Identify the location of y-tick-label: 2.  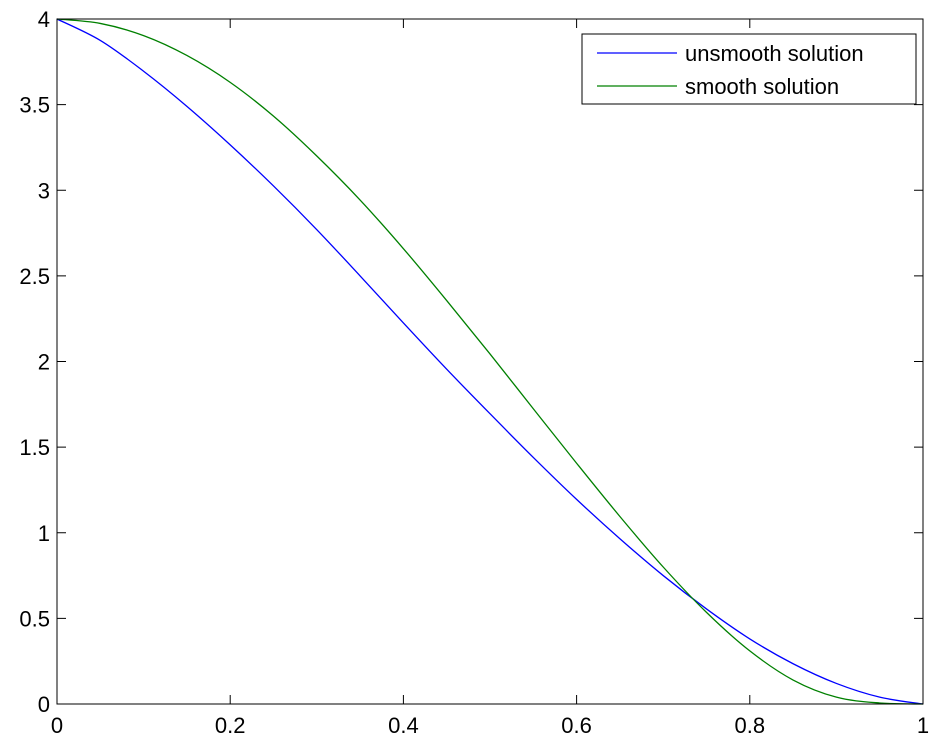
(44, 362).